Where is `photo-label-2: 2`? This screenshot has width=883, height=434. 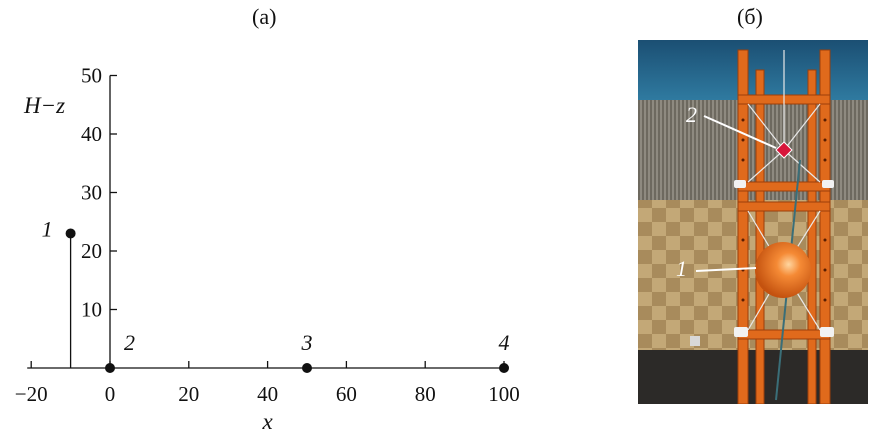
photo-label-2: 2 is located at coordinates (691, 114).